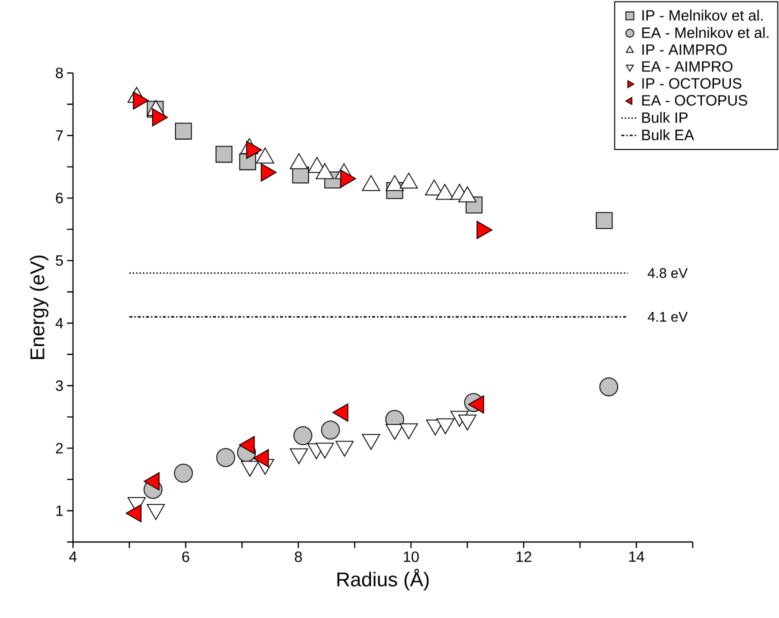  What do you see at coordinates (59, 198) in the screenshot?
I see `y-tick-label: 6` at bounding box center [59, 198].